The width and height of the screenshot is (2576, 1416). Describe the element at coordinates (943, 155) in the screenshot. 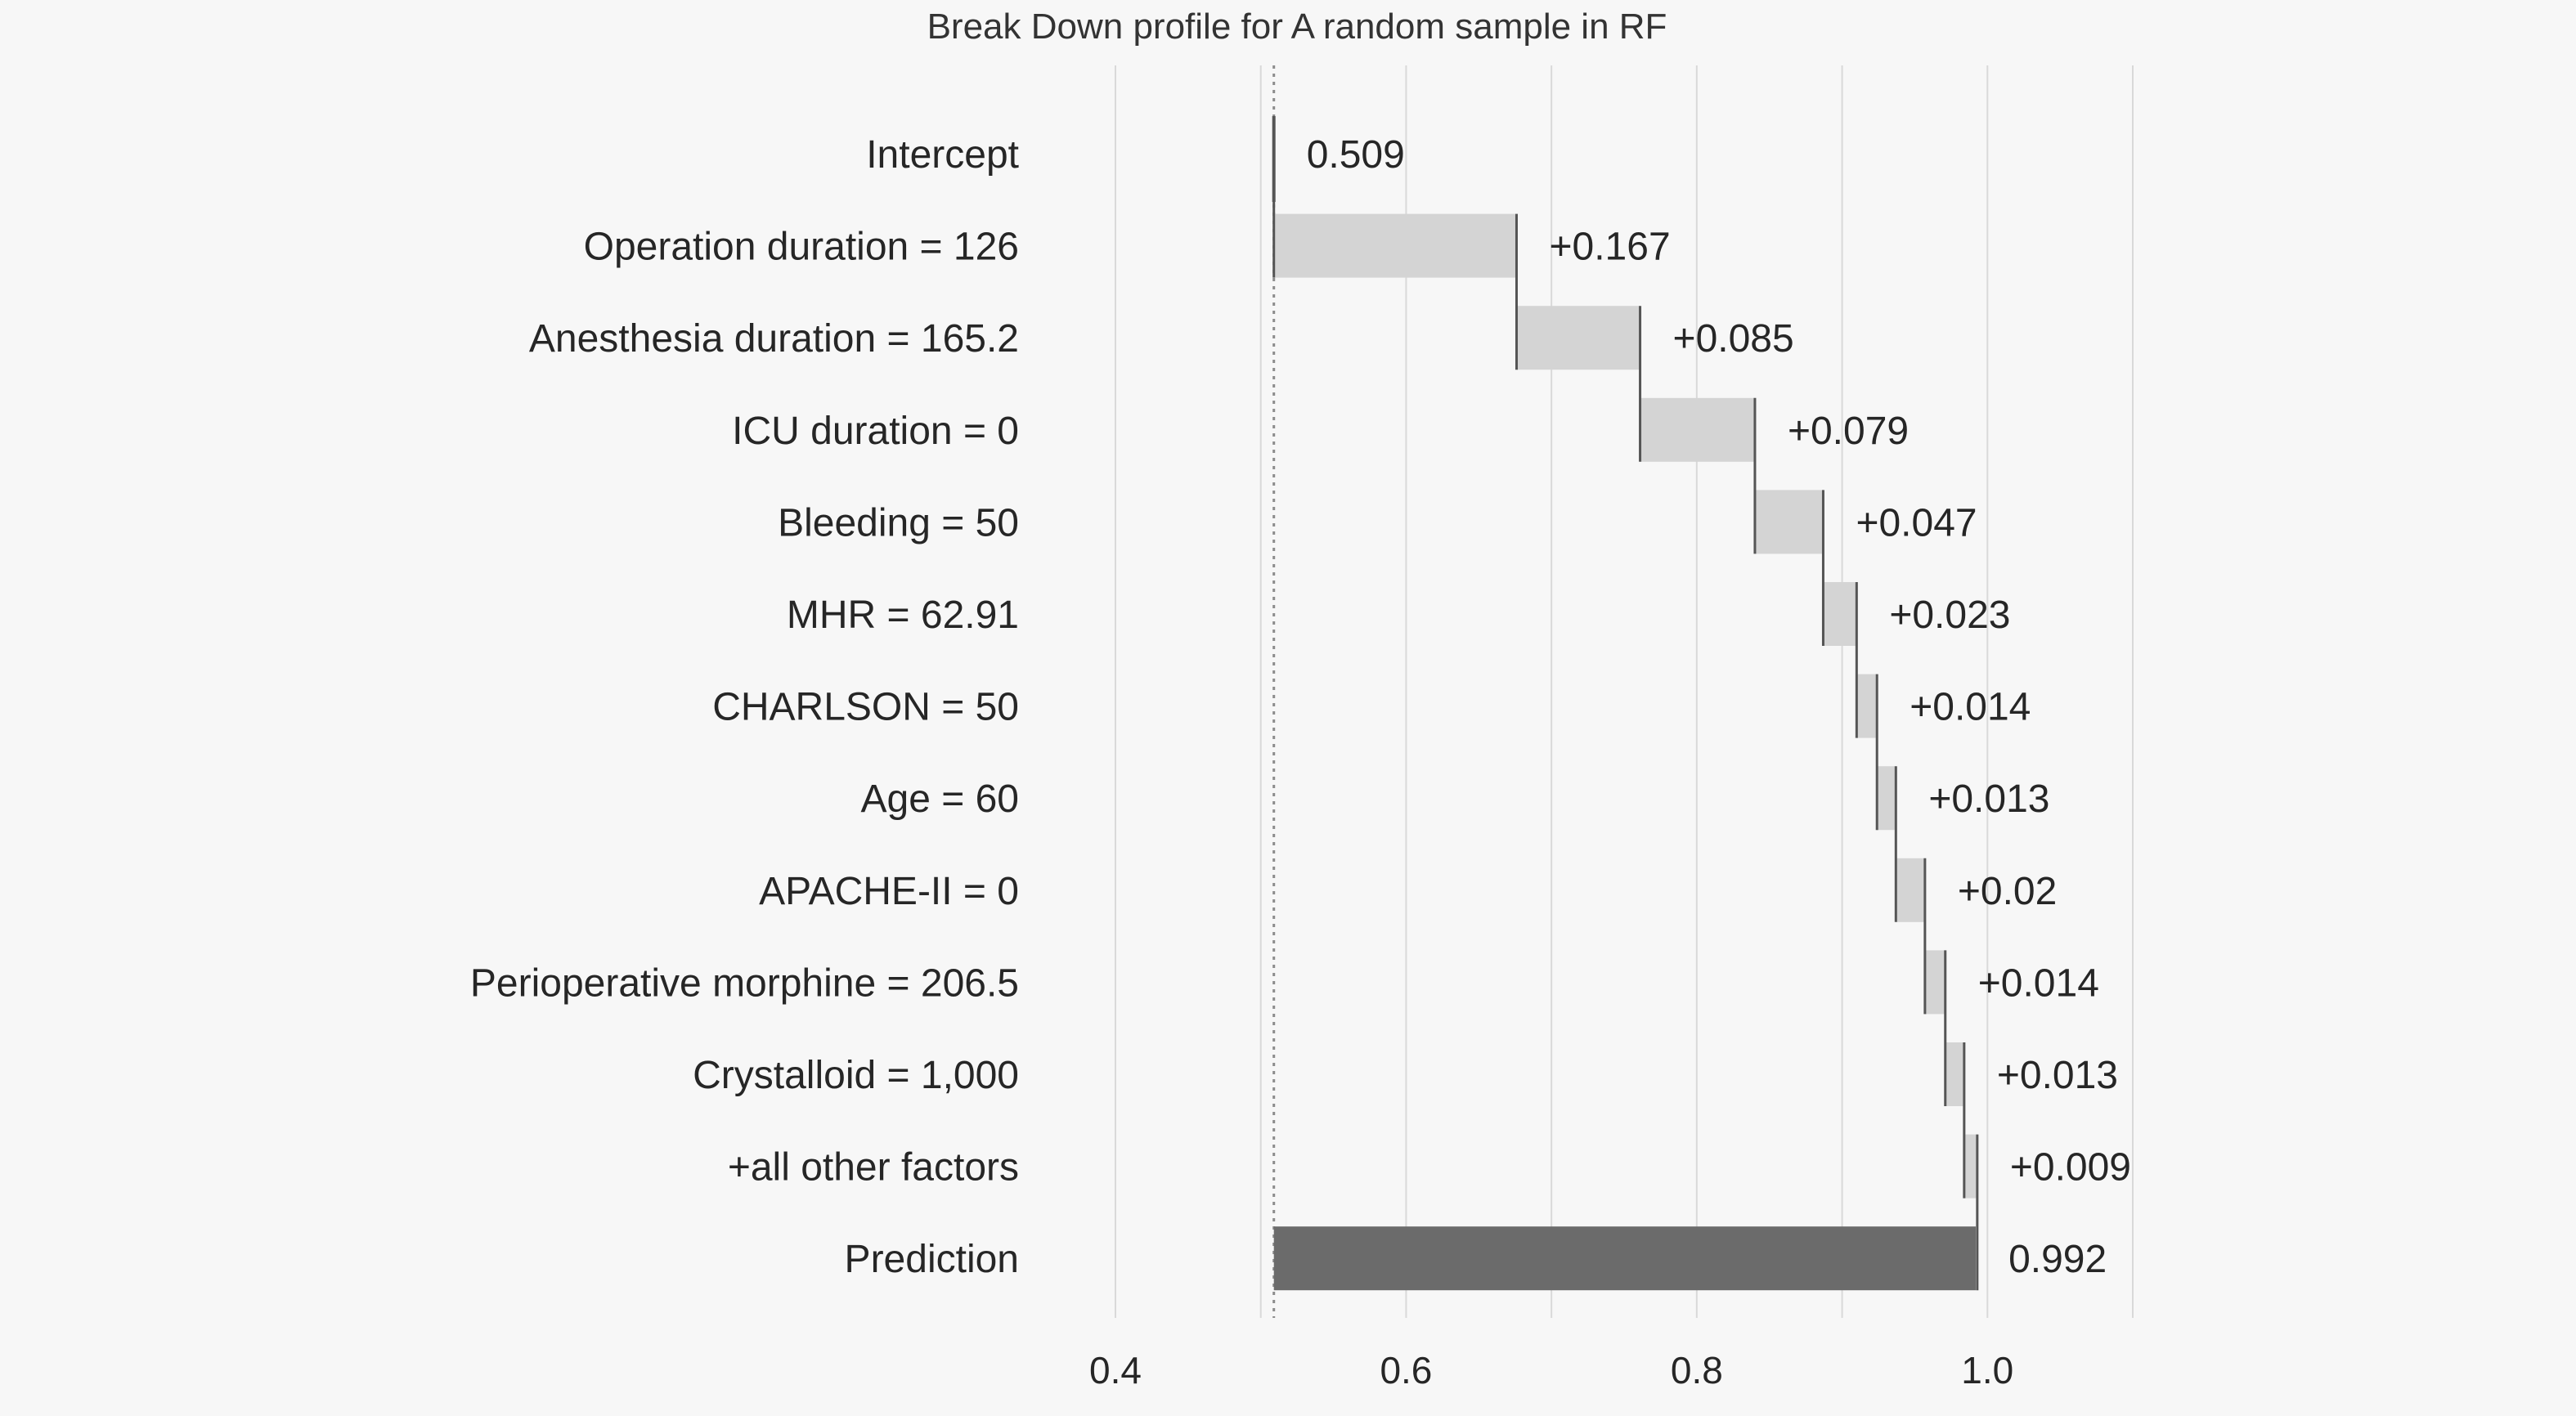

I see `category-label: Intercept` at that location.